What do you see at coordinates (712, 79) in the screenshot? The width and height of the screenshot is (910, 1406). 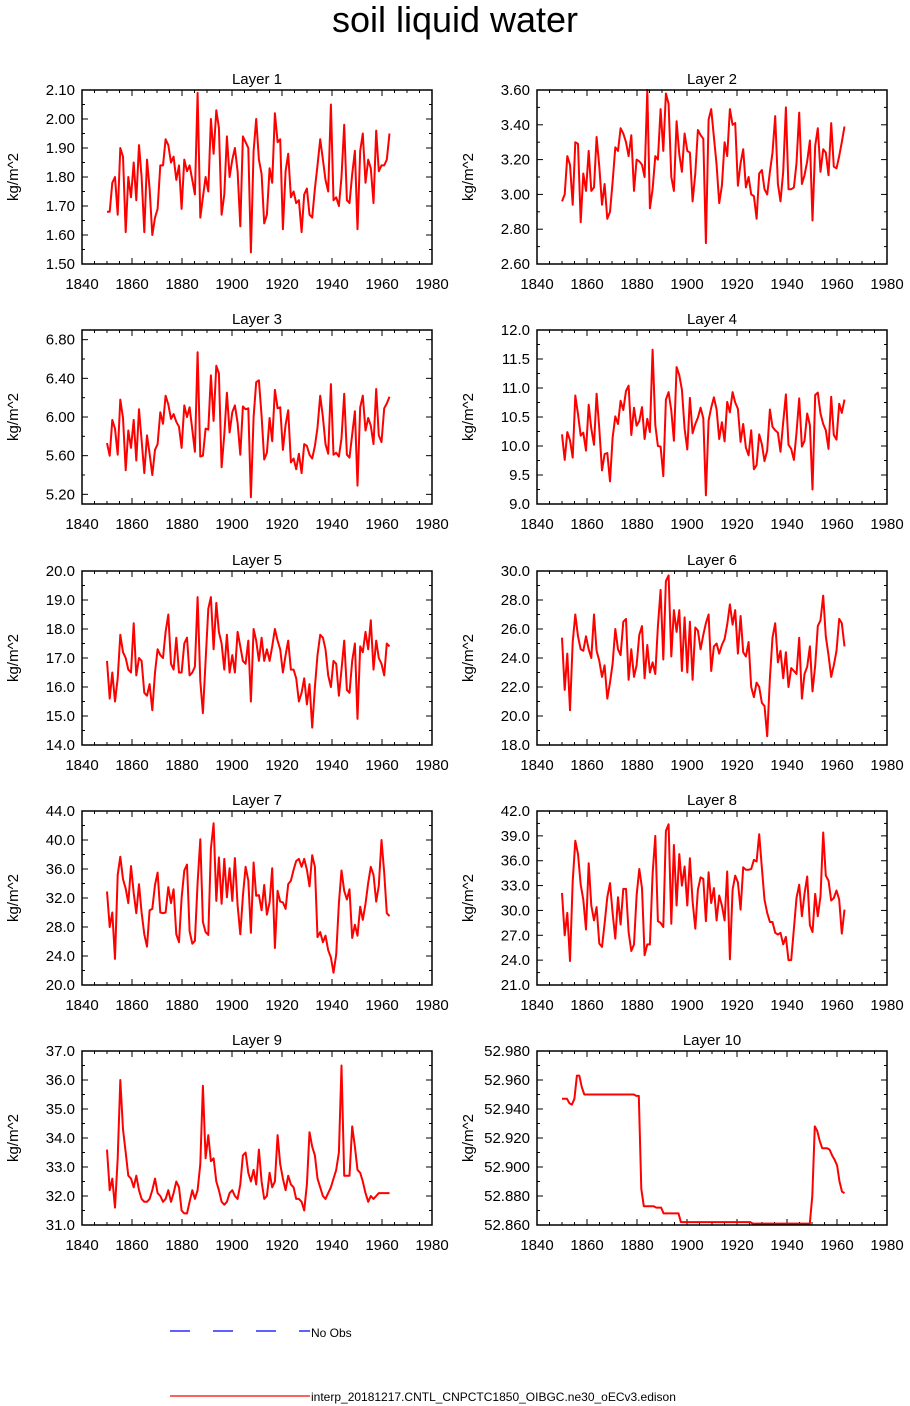 I see `panel-title: Layer 2` at bounding box center [712, 79].